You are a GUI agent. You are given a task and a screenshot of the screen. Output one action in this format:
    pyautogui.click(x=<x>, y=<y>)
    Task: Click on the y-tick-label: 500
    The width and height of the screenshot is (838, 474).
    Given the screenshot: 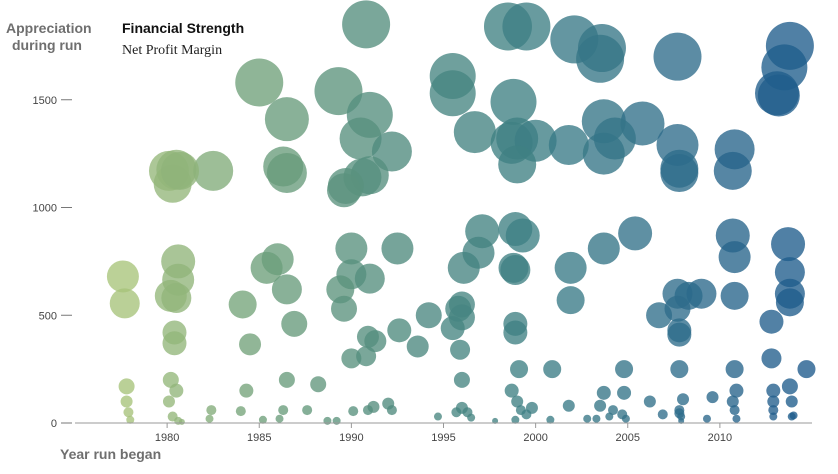 What is the action you would take?
    pyautogui.click(x=48, y=316)
    